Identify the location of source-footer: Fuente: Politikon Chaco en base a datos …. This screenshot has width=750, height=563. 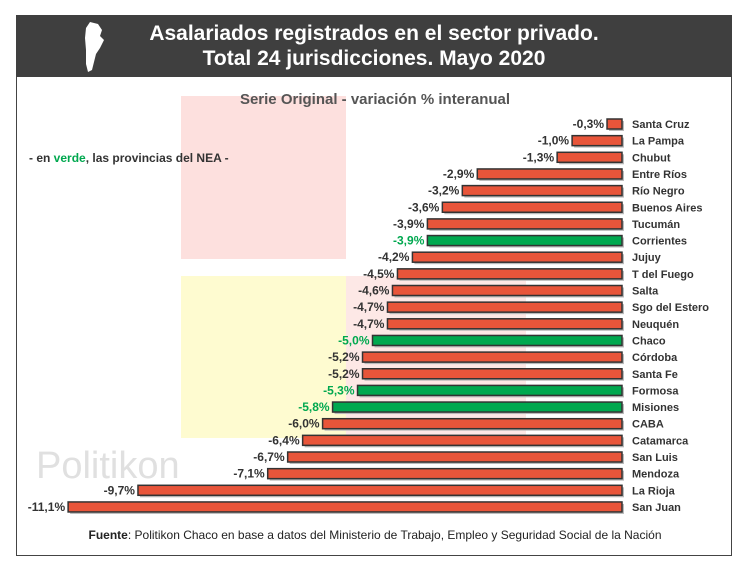
(375, 535).